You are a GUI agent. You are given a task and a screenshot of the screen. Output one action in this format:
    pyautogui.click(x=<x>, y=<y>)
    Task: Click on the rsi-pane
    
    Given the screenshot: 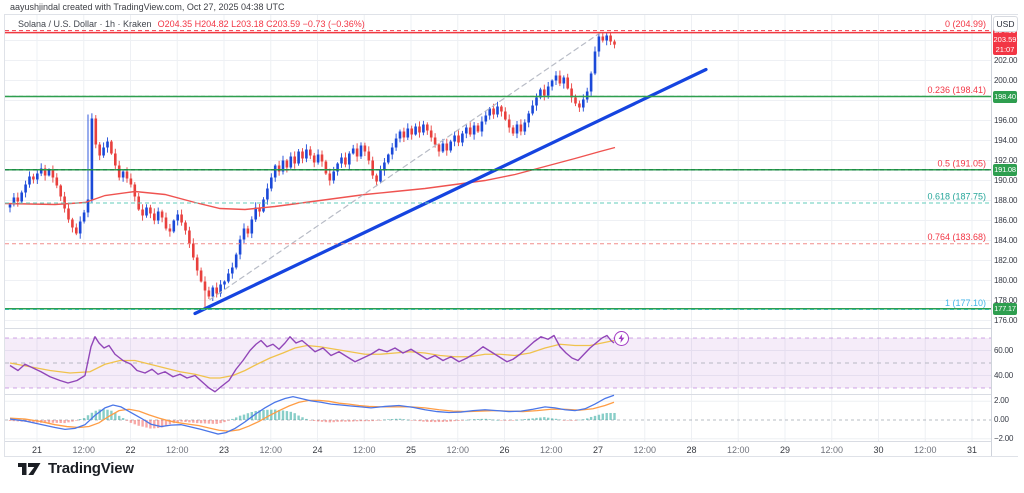 What is the action you would take?
    pyautogui.click(x=498, y=363)
    